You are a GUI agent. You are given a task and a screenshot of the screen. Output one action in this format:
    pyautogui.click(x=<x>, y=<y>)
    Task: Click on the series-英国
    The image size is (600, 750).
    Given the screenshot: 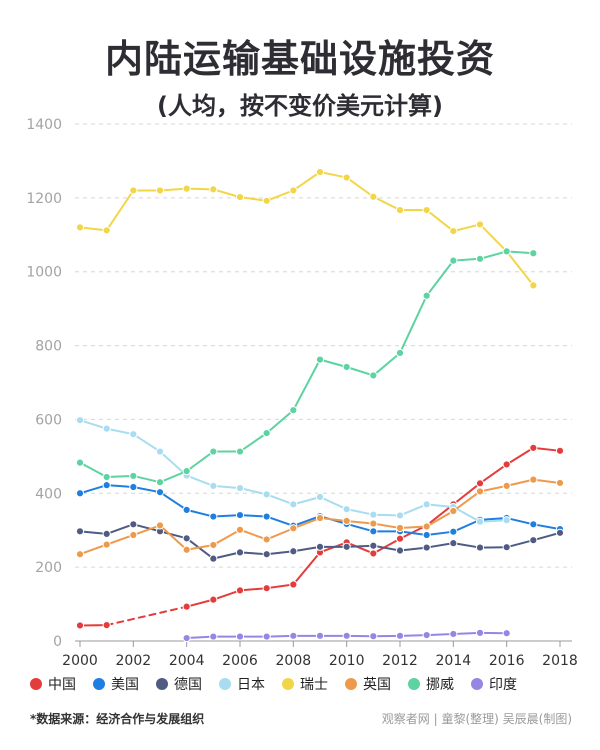 What is the action you would take?
    pyautogui.click(x=320, y=517)
    